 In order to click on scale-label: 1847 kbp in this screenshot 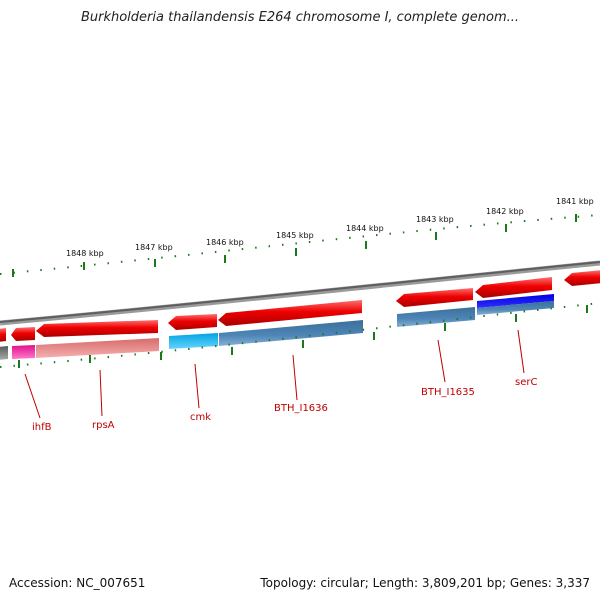, I will do `click(154, 247)`.